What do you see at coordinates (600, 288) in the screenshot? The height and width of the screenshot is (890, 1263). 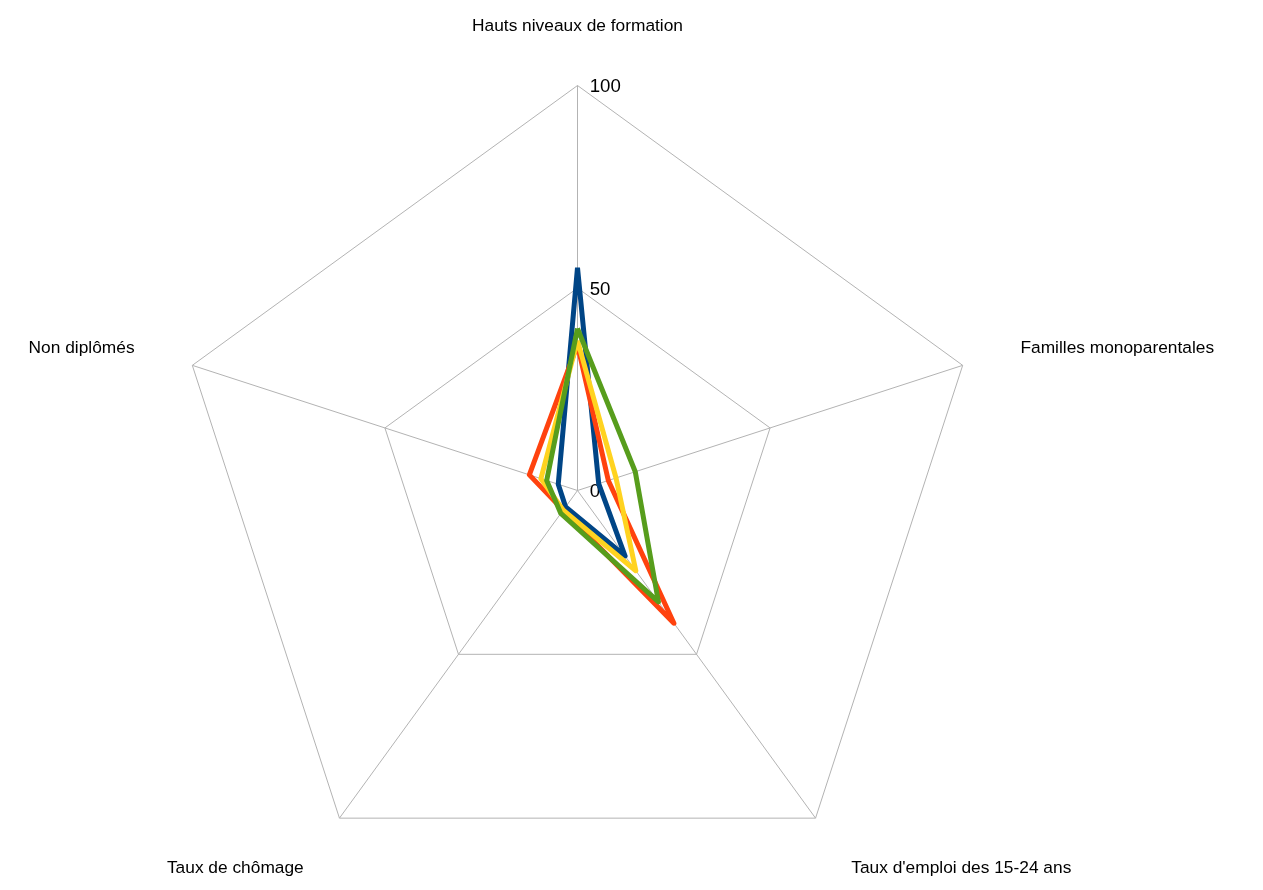 I see `y-tick-label: 50` at bounding box center [600, 288].